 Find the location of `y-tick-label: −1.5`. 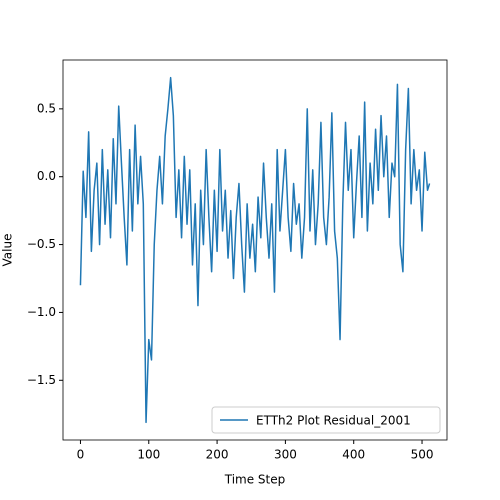

y-tick-label: −1.5 is located at coordinates (41, 380).